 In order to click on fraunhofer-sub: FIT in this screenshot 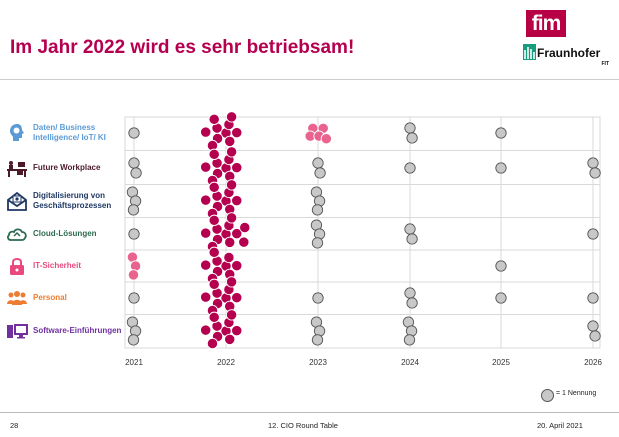, I will do `click(605, 64)`.